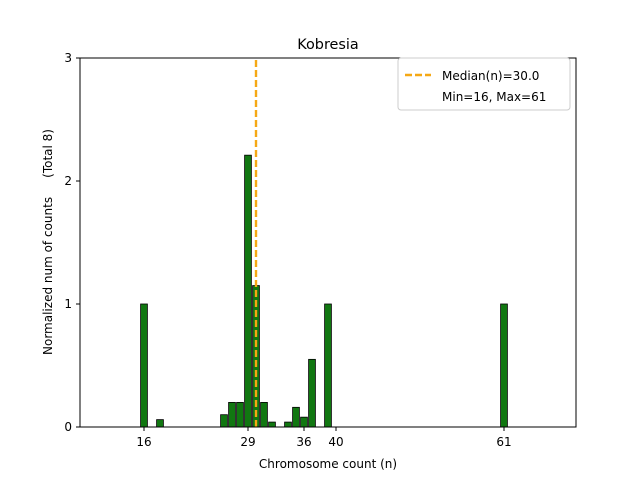  What do you see at coordinates (503, 442) in the screenshot?
I see `x-tick-label: 61` at bounding box center [503, 442].